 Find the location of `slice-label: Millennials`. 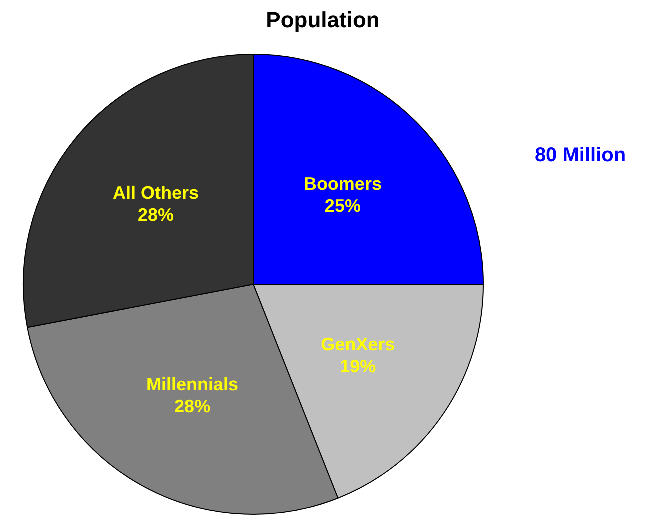

slice-label: Millennials is located at coordinates (192, 384).